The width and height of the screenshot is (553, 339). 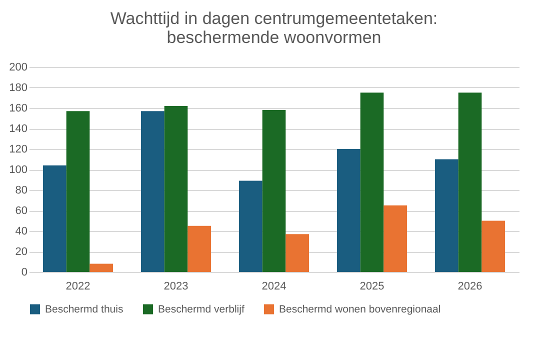 I want to click on y-tick-label: 60, so click(x=21, y=211).